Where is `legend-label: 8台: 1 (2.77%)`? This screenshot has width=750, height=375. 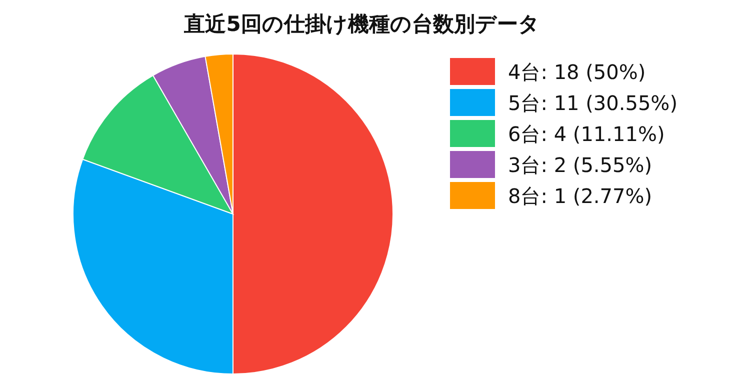 legend-label: 8台: 1 (2.77%) is located at coordinates (580, 196).